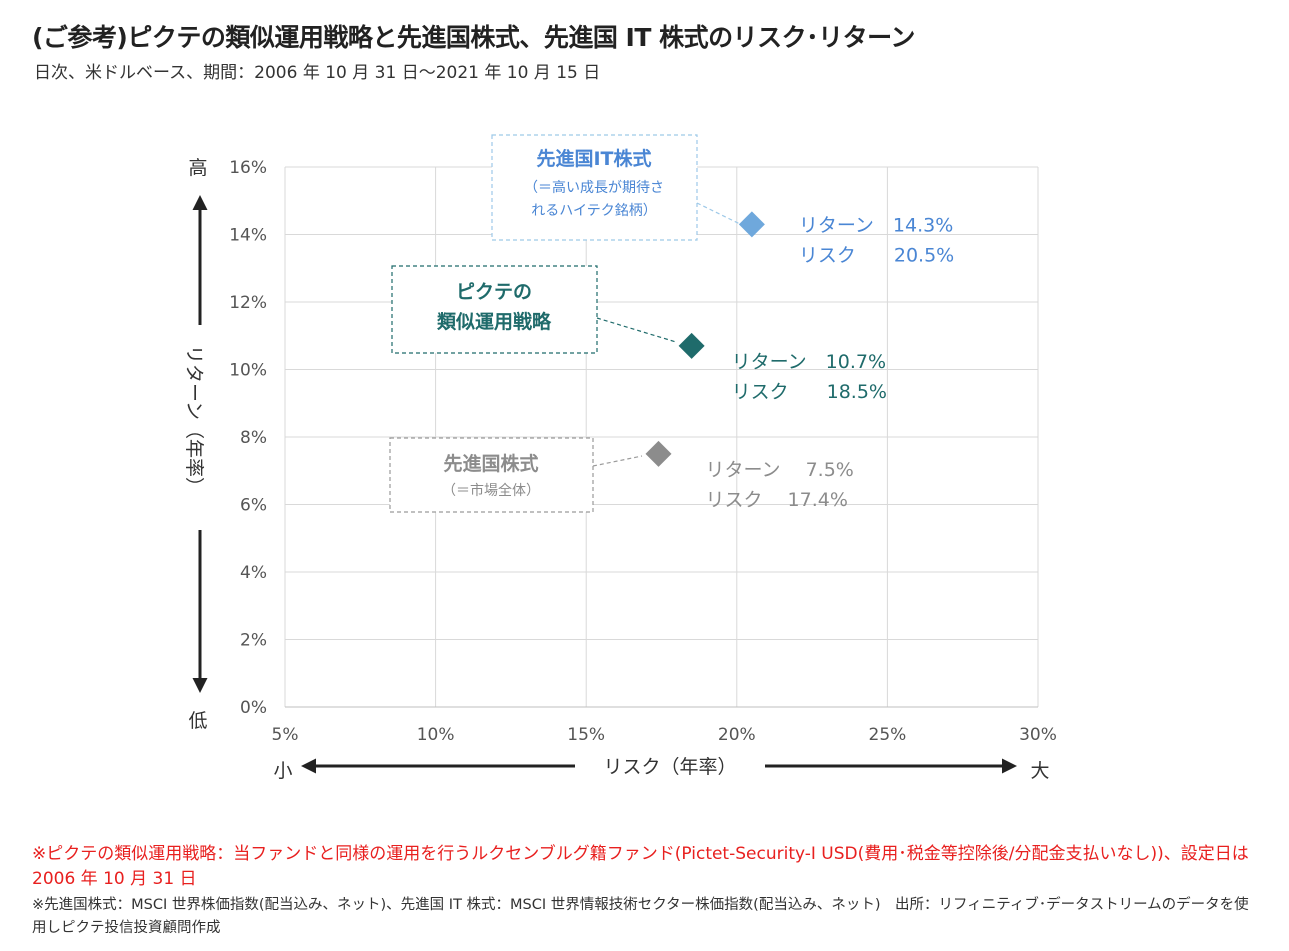 The height and width of the screenshot is (951, 1289). What do you see at coordinates (253, 641) in the screenshot?
I see `y-tick-label: 2%` at bounding box center [253, 641].